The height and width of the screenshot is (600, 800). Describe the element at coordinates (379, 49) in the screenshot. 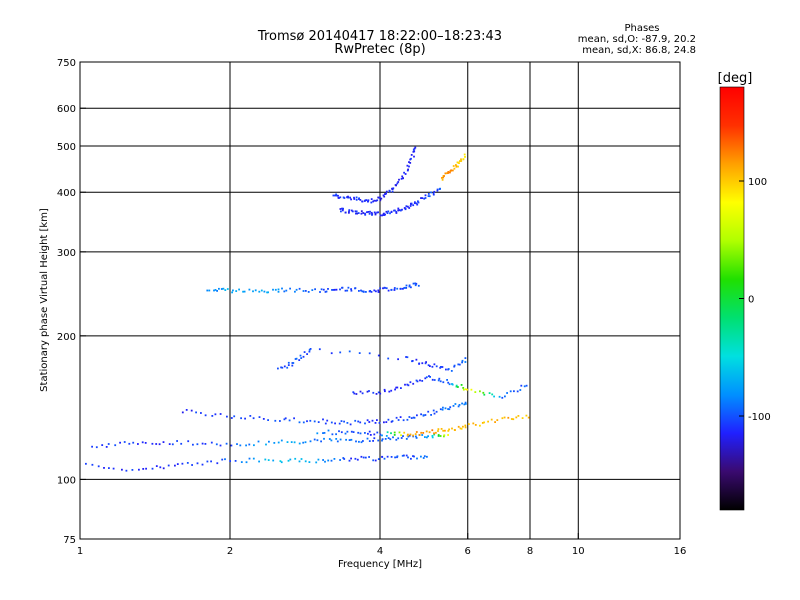

I see `chart-subtitle: RwPretec (8p)` at that location.